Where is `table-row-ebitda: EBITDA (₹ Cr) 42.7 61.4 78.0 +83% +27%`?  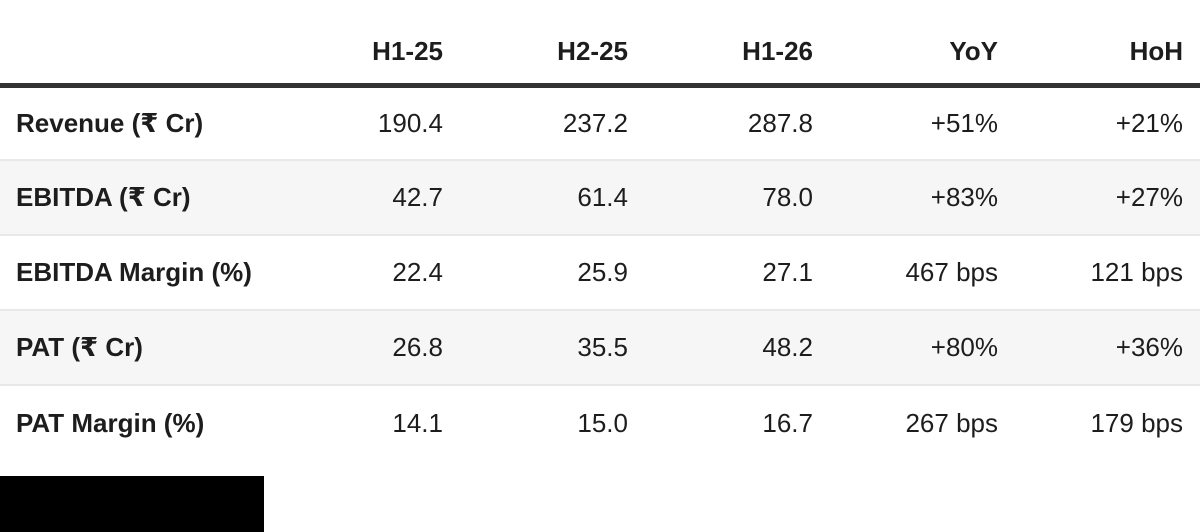 table-row-ebitda: EBITDA (₹ Cr) 42.7 61.4 78.0 +83% +27% is located at coordinates (600, 197).